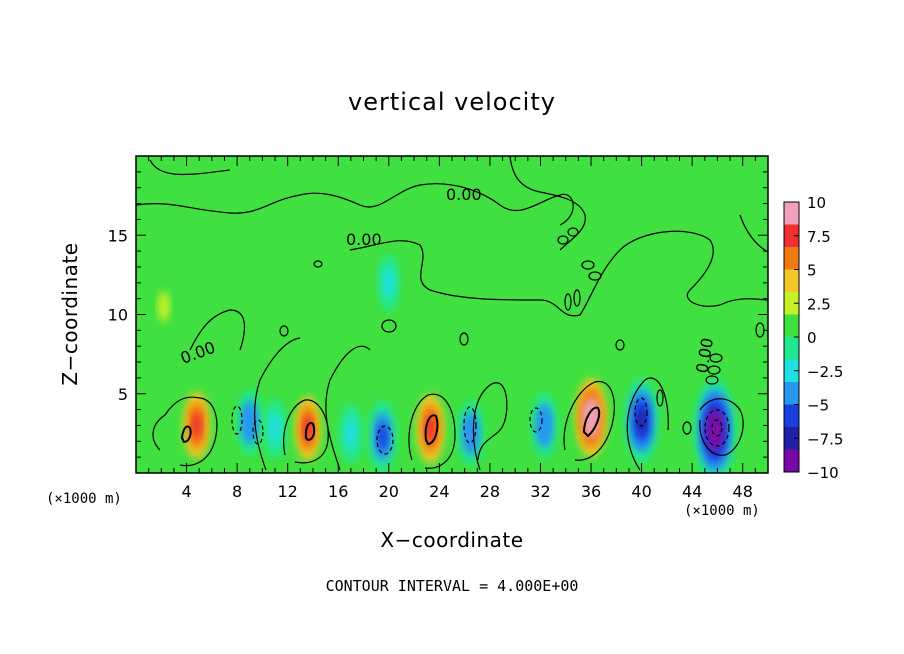 The image size is (904, 654). Describe the element at coordinates (818, 406) in the screenshot. I see `colorbar-tick-label: −5` at that location.